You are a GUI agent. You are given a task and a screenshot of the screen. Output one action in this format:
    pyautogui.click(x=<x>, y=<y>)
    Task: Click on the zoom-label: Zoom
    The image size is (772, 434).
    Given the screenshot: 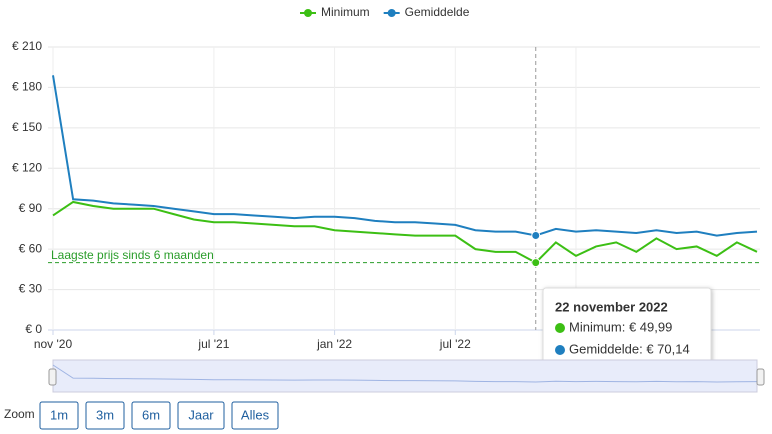 What is the action you would take?
    pyautogui.click(x=19, y=414)
    